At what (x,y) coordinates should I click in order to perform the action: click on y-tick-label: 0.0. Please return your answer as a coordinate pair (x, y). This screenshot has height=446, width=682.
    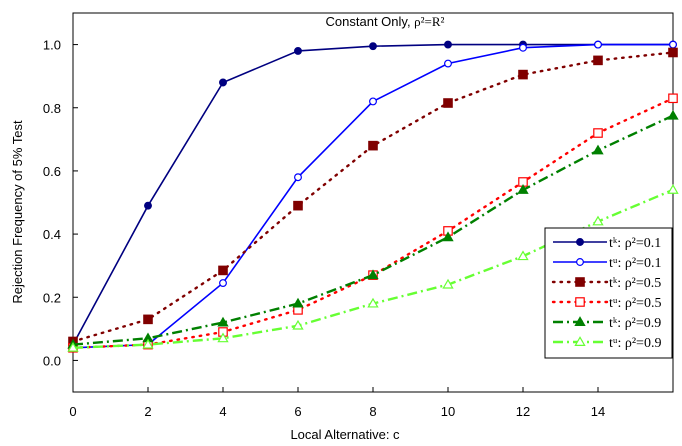
    Looking at the image, I should click on (52, 360).